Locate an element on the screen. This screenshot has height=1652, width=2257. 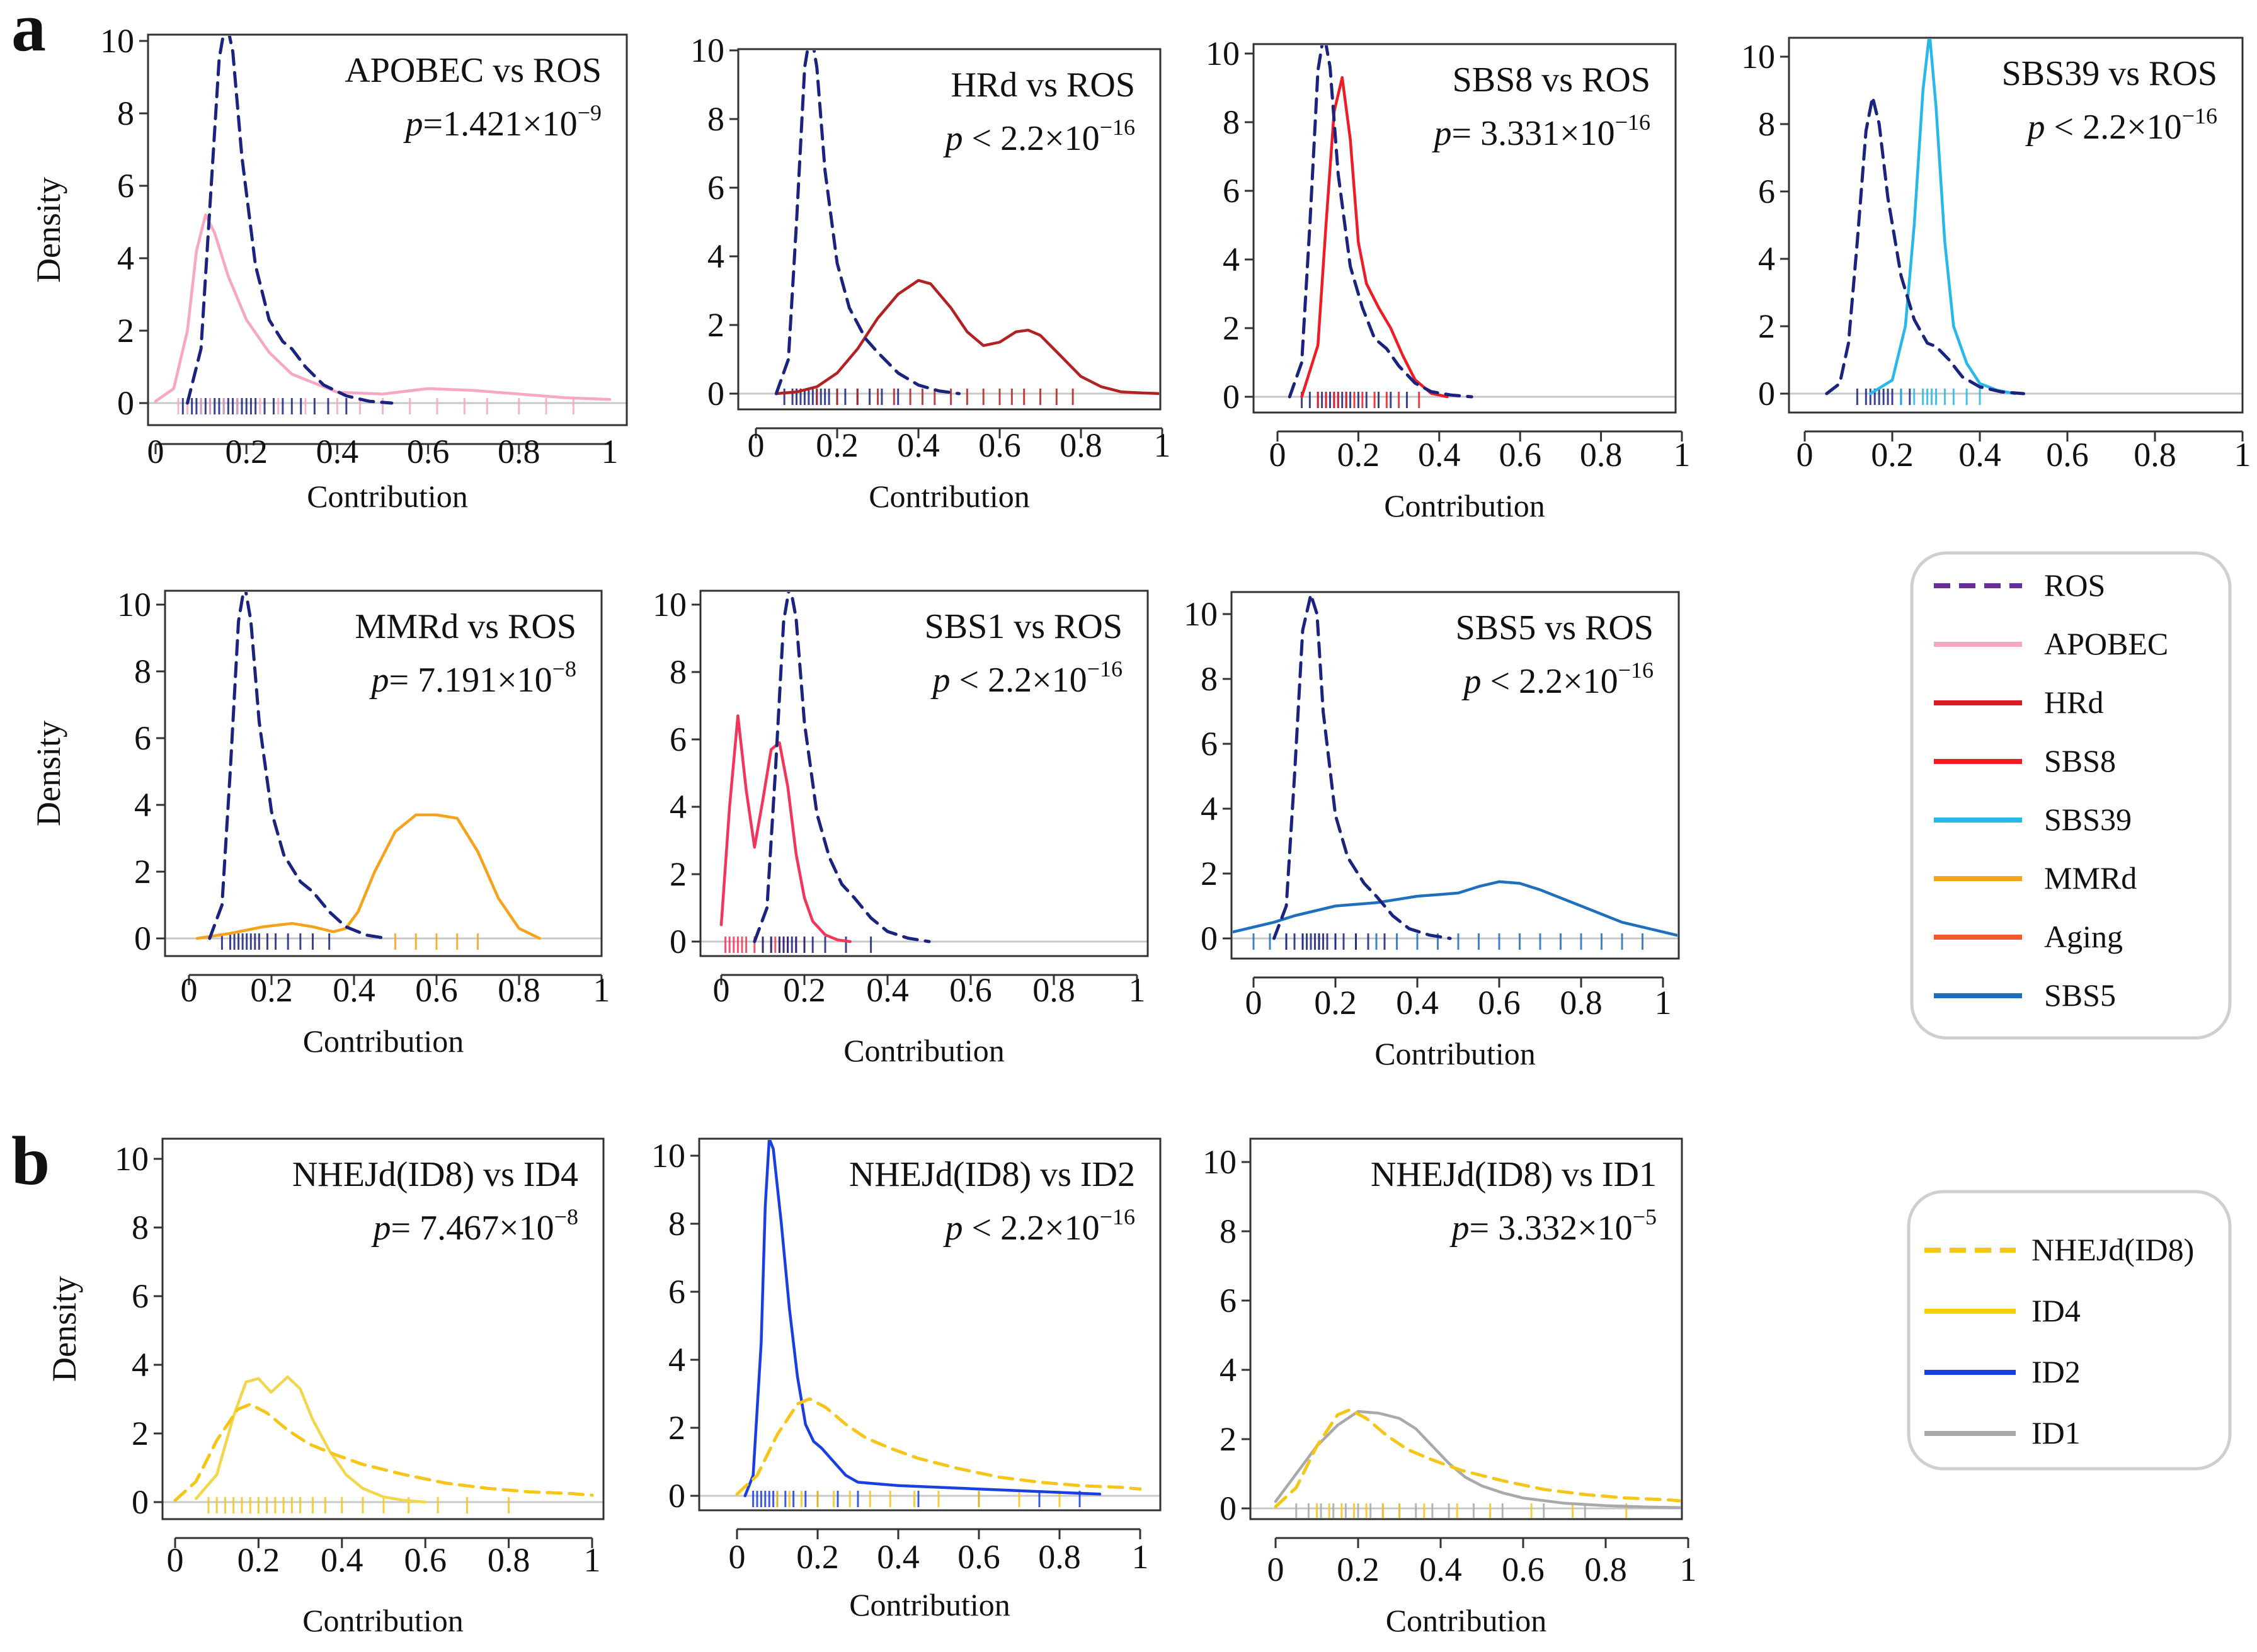
chart-title: MMRd vs ROS is located at coordinates (465, 627).